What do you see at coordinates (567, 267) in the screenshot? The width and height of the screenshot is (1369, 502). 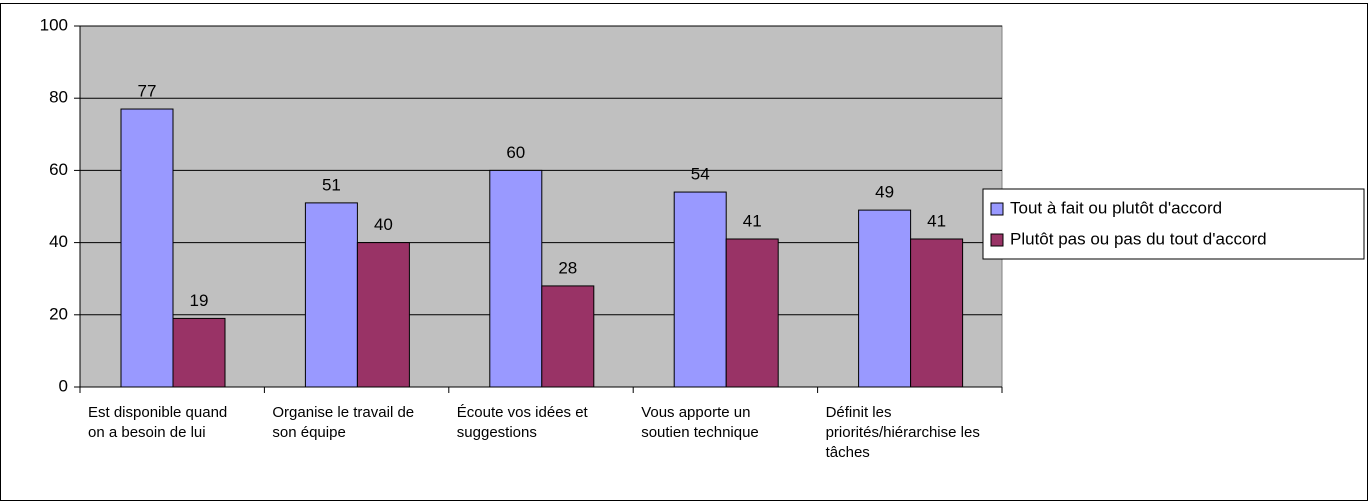 I see `value-label: 28` at bounding box center [567, 267].